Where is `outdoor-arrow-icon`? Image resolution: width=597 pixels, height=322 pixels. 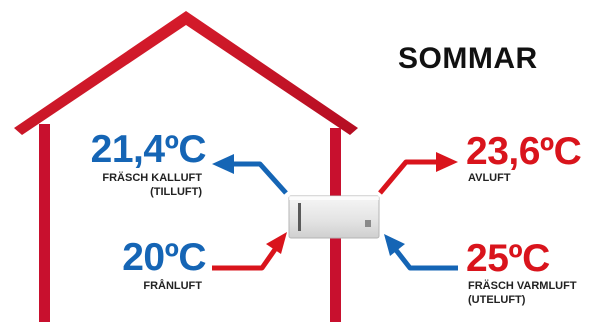 outdoor-arrow-icon is located at coordinates (421, 251).